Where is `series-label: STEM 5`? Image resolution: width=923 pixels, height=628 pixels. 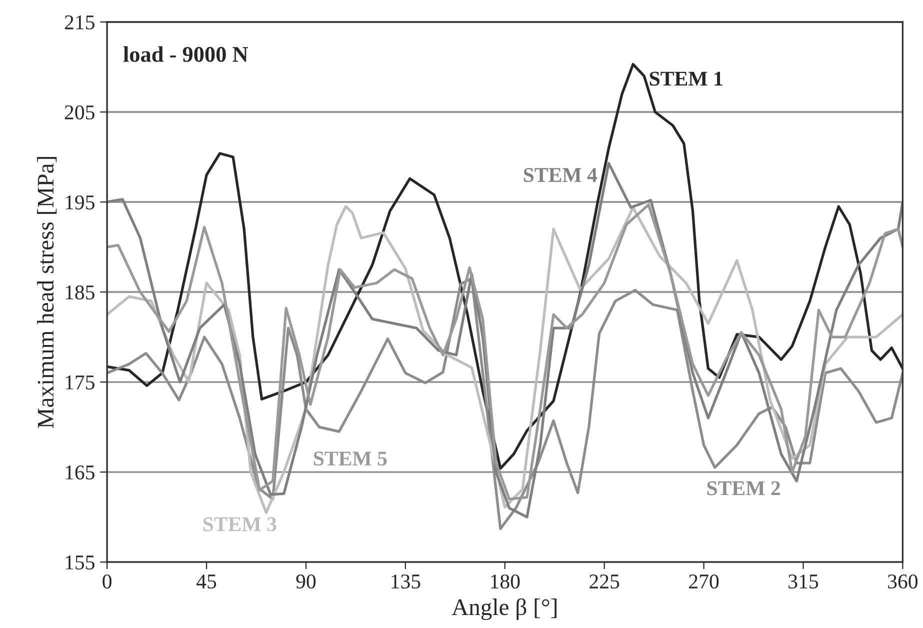
series-label: STEM 5 is located at coordinates (350, 459).